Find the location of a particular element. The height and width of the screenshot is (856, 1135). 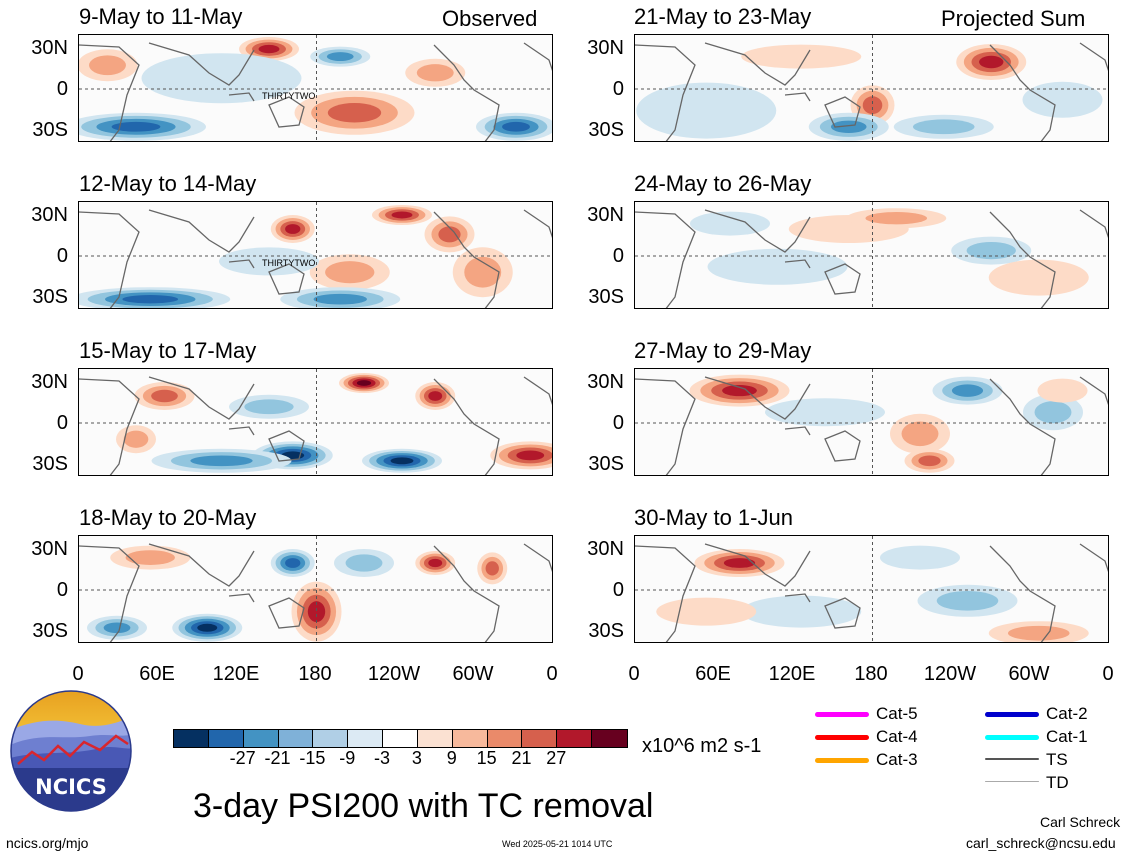

panel-title-3: 15-May to 17-May is located at coordinates (168, 350).